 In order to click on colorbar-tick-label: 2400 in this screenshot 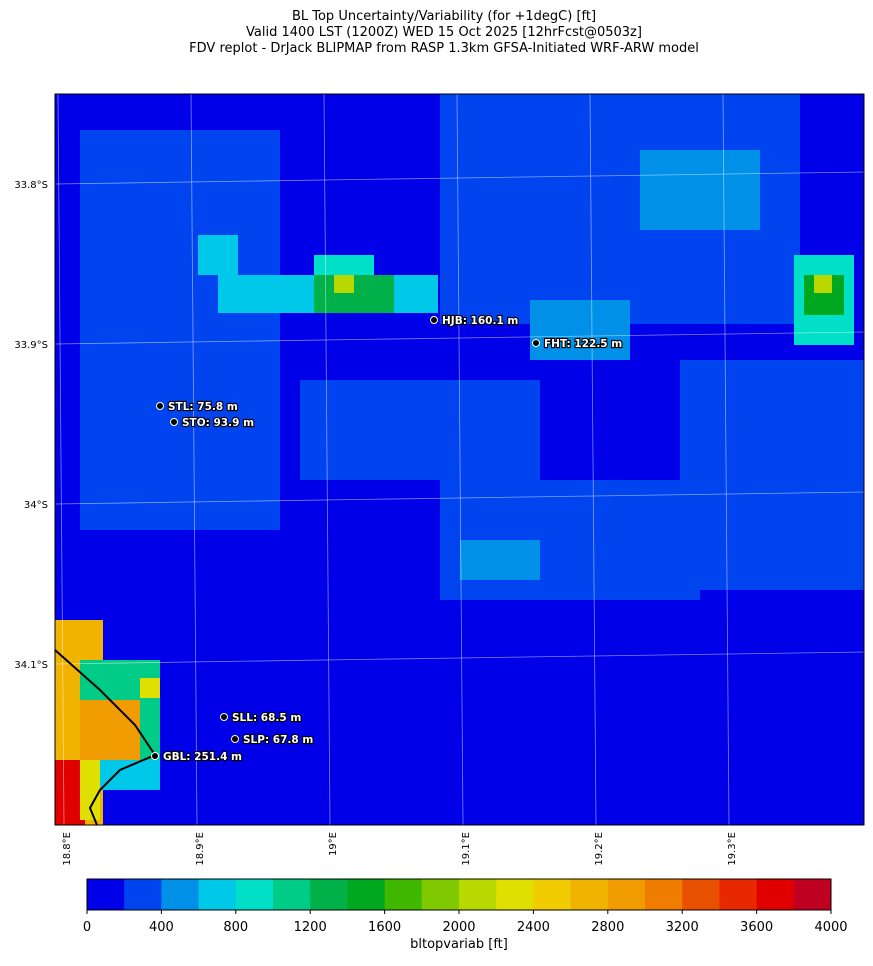, I will do `click(533, 927)`.